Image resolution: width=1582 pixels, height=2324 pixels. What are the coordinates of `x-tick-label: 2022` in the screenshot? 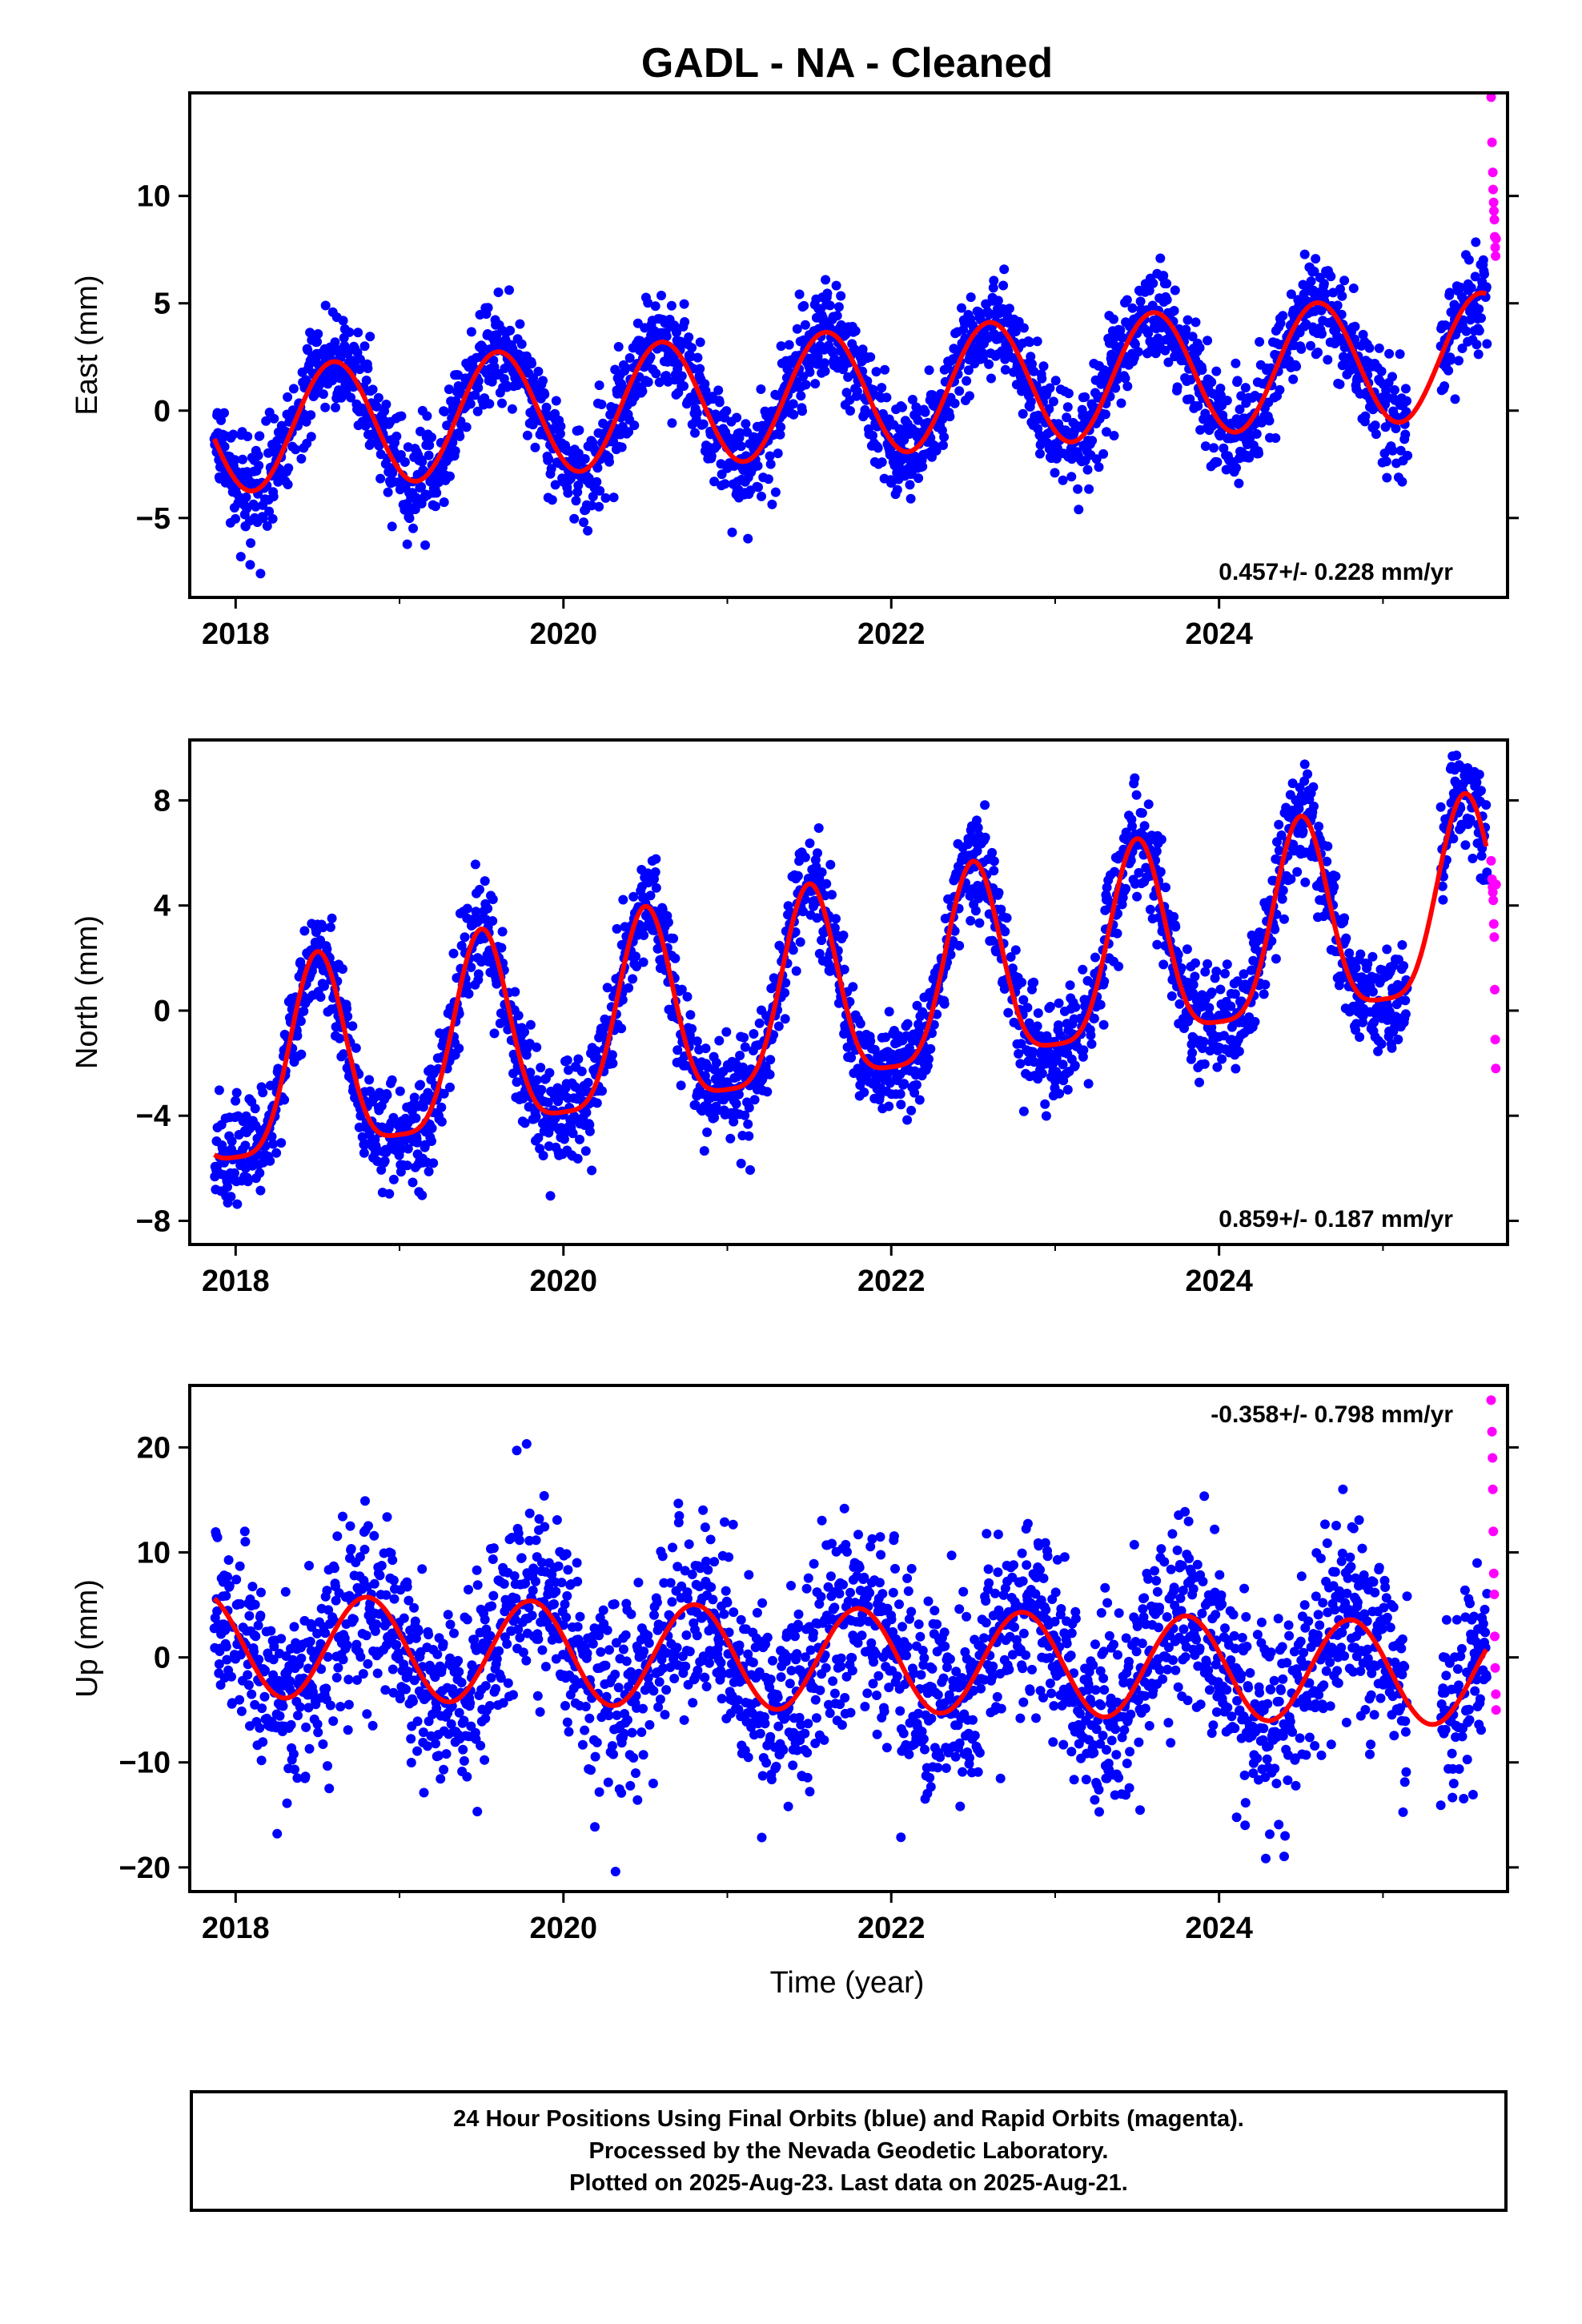 It's located at (892, 634).